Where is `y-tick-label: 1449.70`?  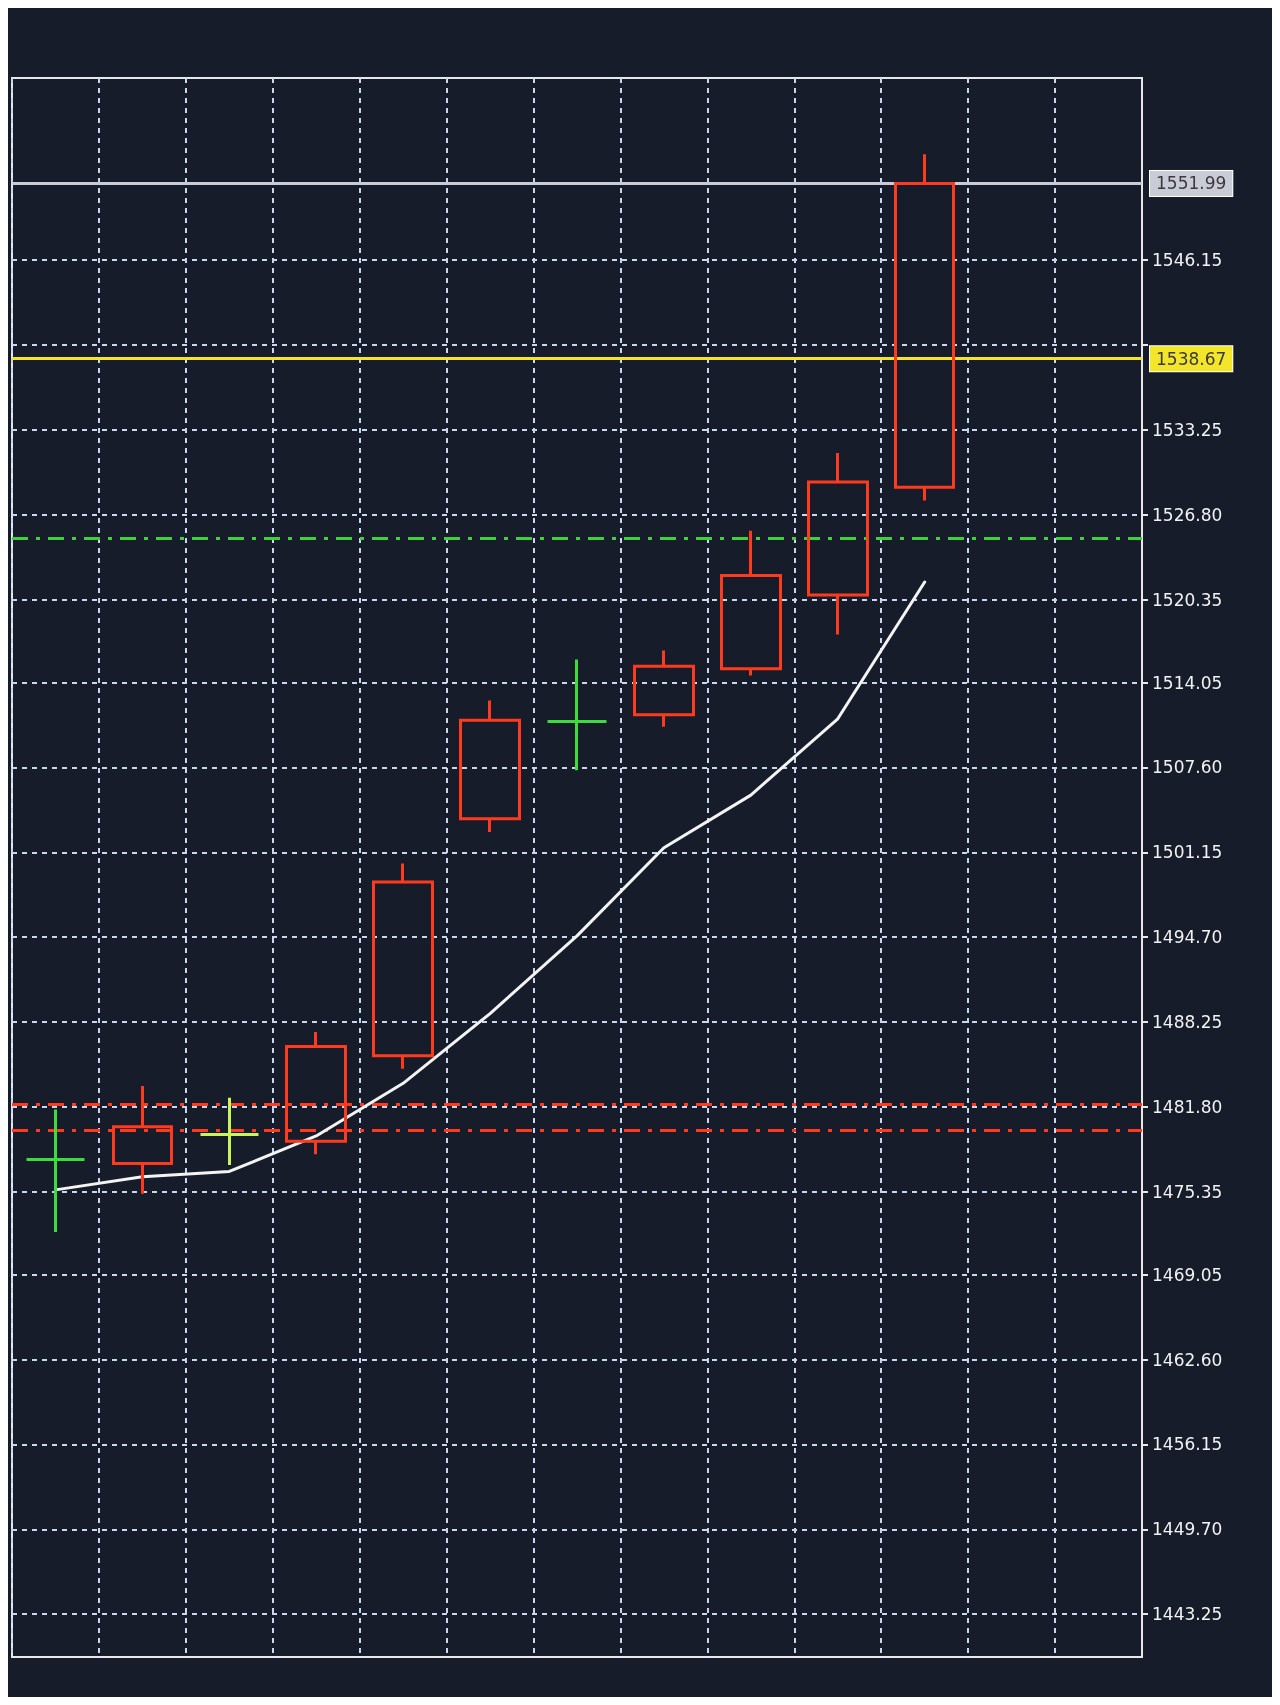
y-tick-label: 1449.70 is located at coordinates (1187, 1529).